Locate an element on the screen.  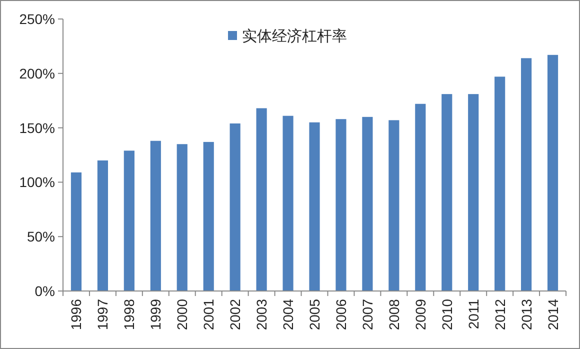
x-tick-label: 2005 is located at coordinates (314, 314).